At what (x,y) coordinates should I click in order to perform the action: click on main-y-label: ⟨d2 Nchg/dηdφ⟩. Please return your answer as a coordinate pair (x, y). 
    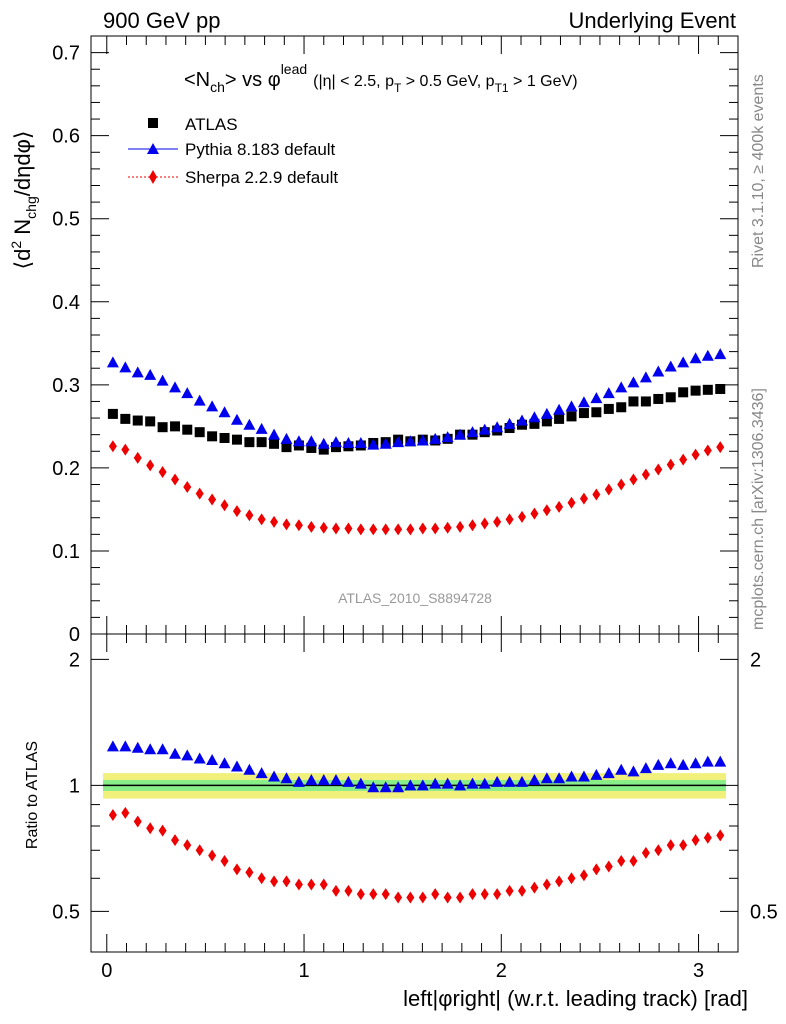
    Looking at the image, I should click on (23, 200).